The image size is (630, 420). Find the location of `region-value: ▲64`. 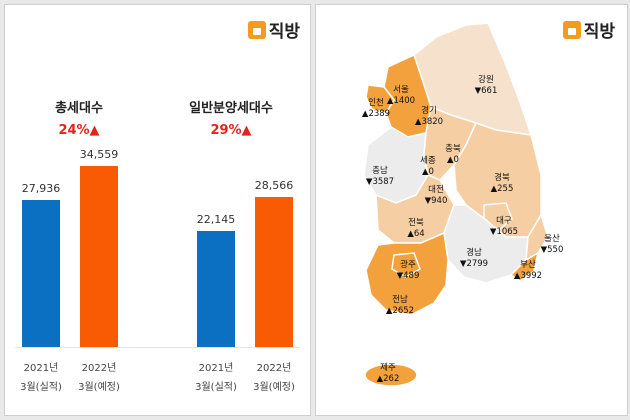

region-value: ▲64 is located at coordinates (415, 234).